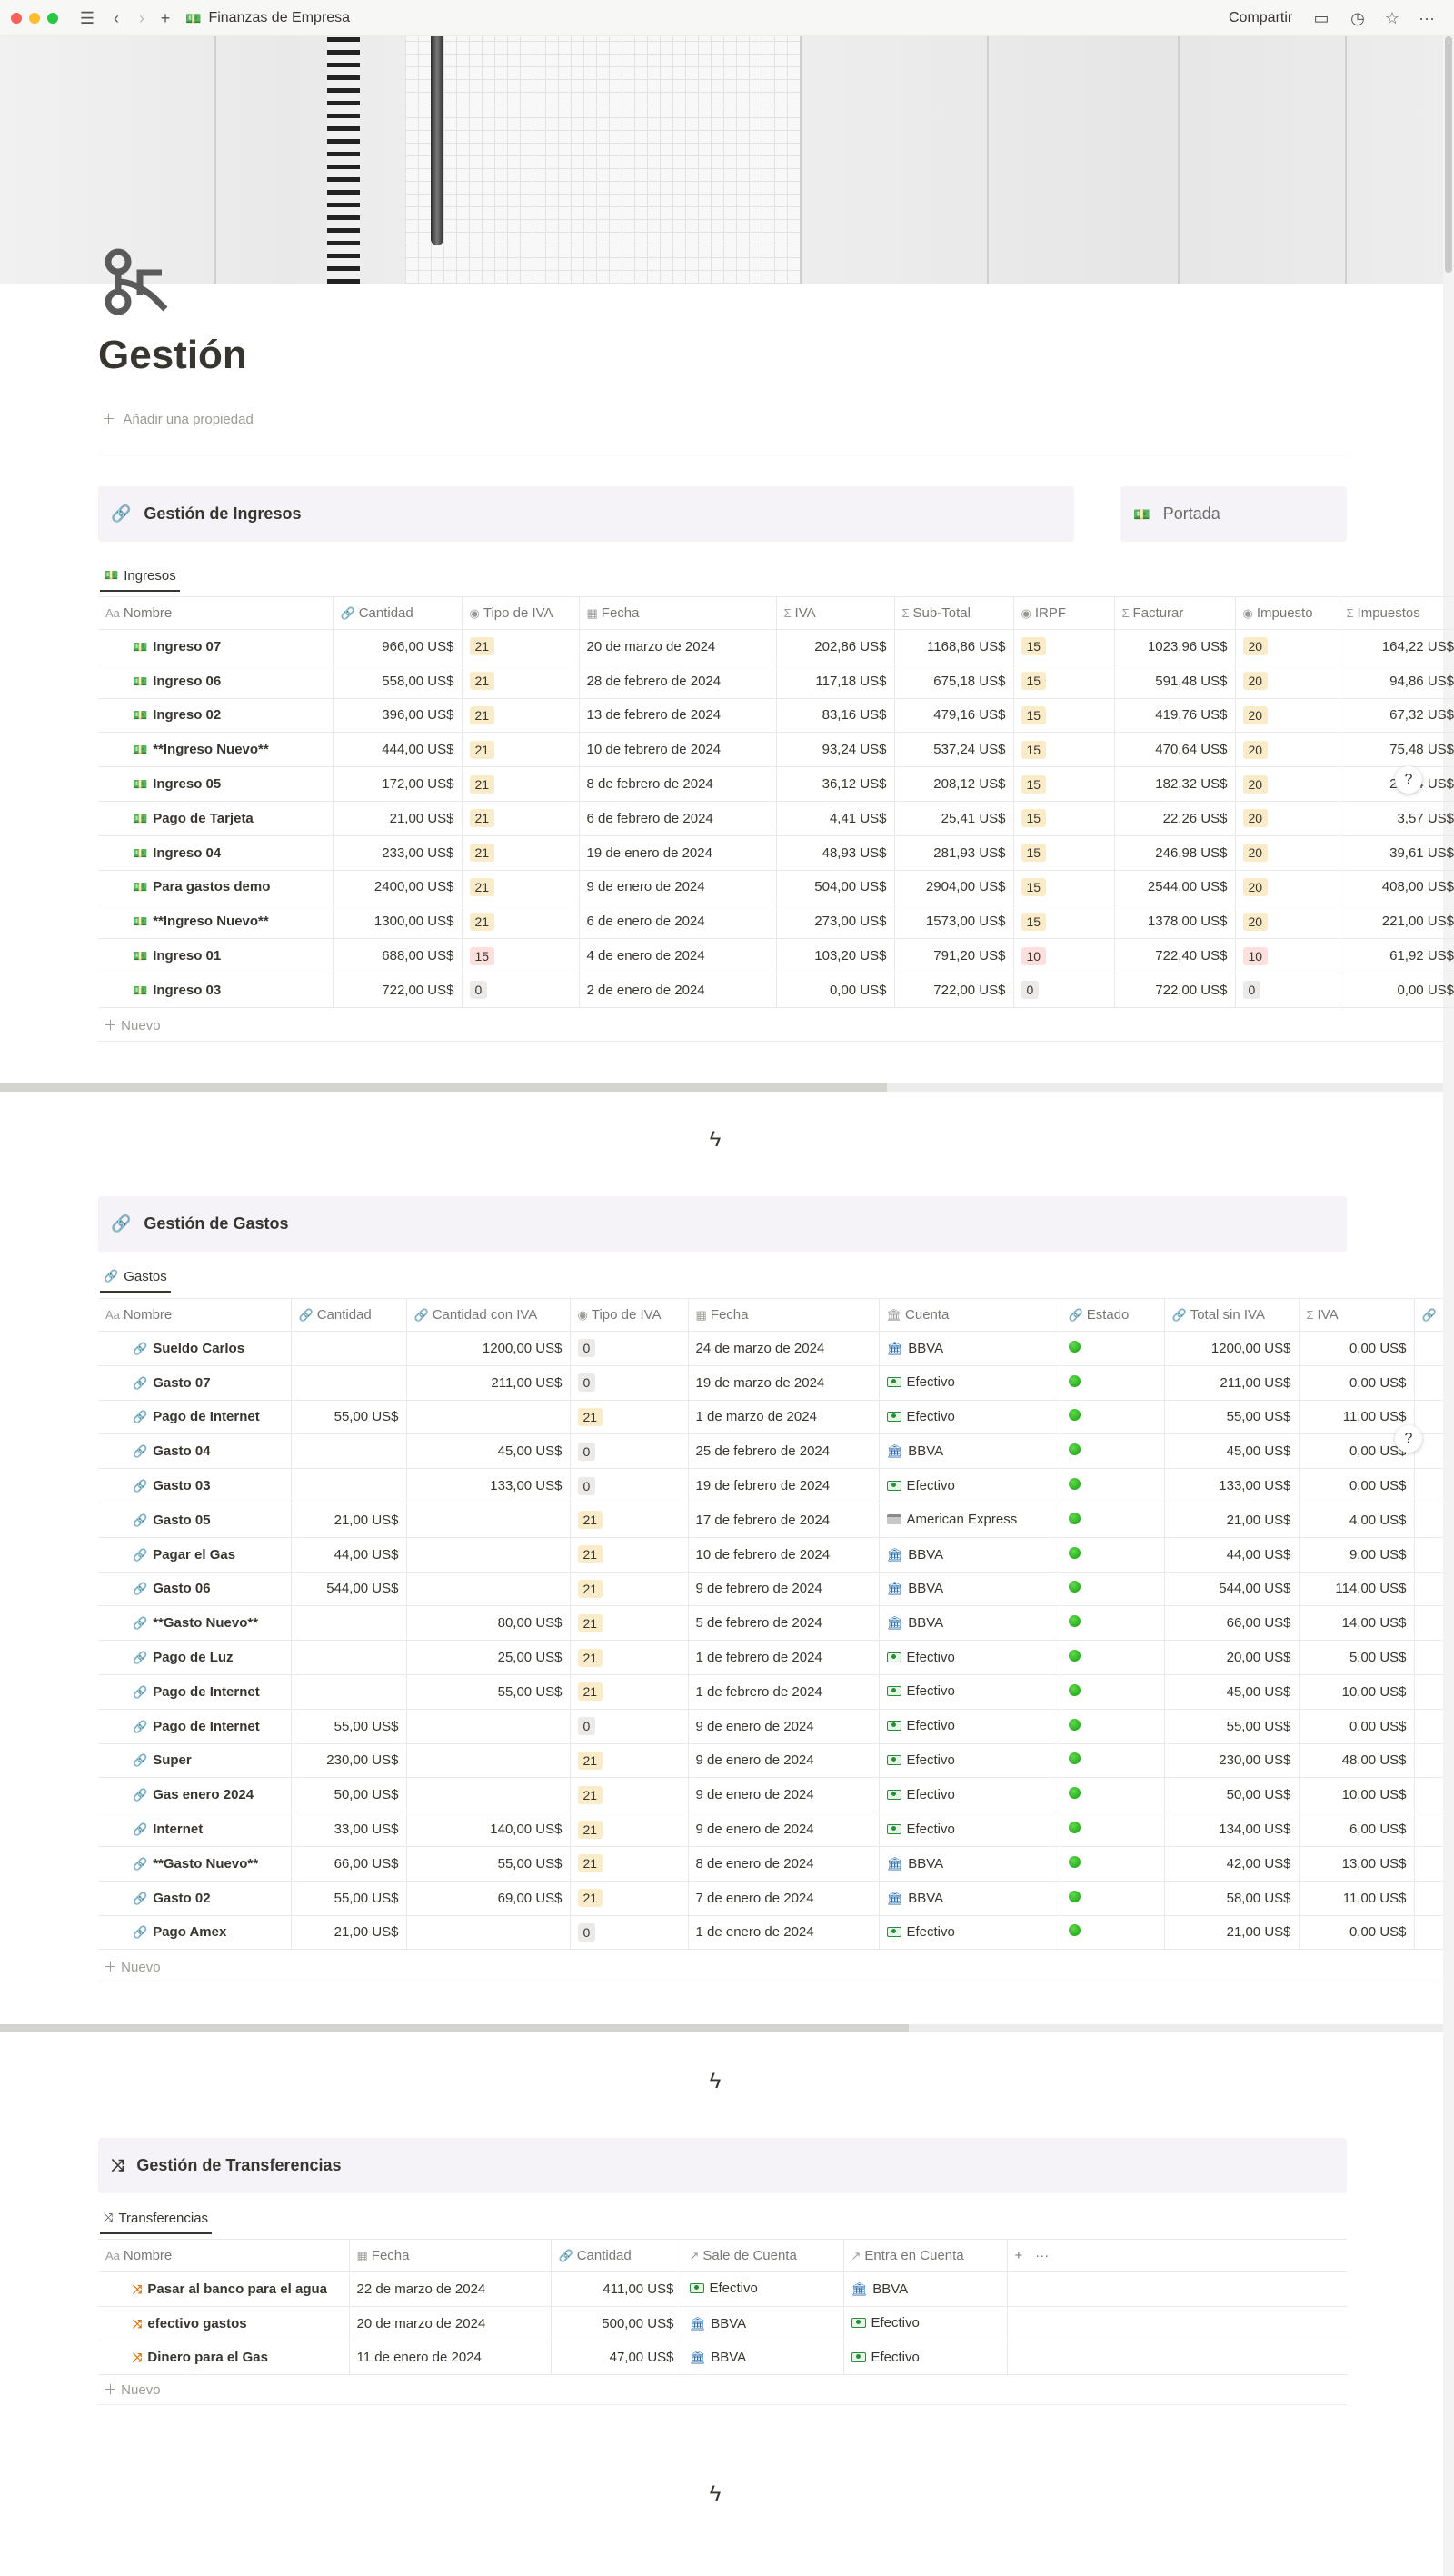 The image size is (1454, 2576). What do you see at coordinates (678, 646) in the screenshot?
I see `text-cell: 20 de marzo de 2024` at bounding box center [678, 646].